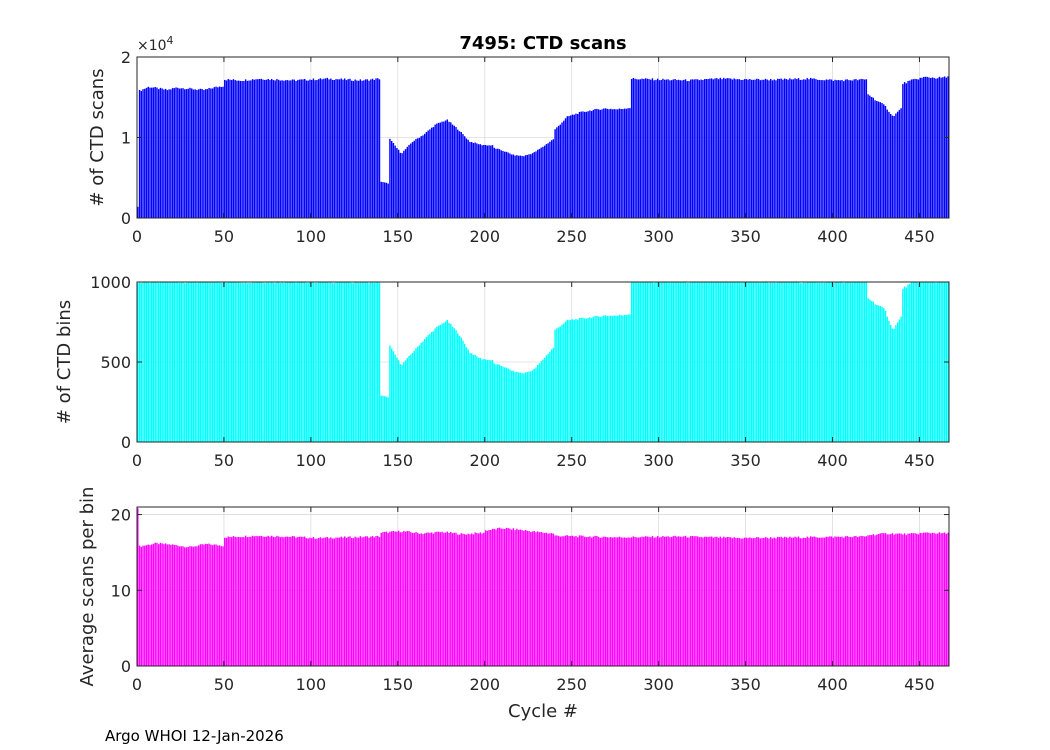  What do you see at coordinates (542, 43) in the screenshot?
I see `figure-title: 7495: CTD scans` at bounding box center [542, 43].